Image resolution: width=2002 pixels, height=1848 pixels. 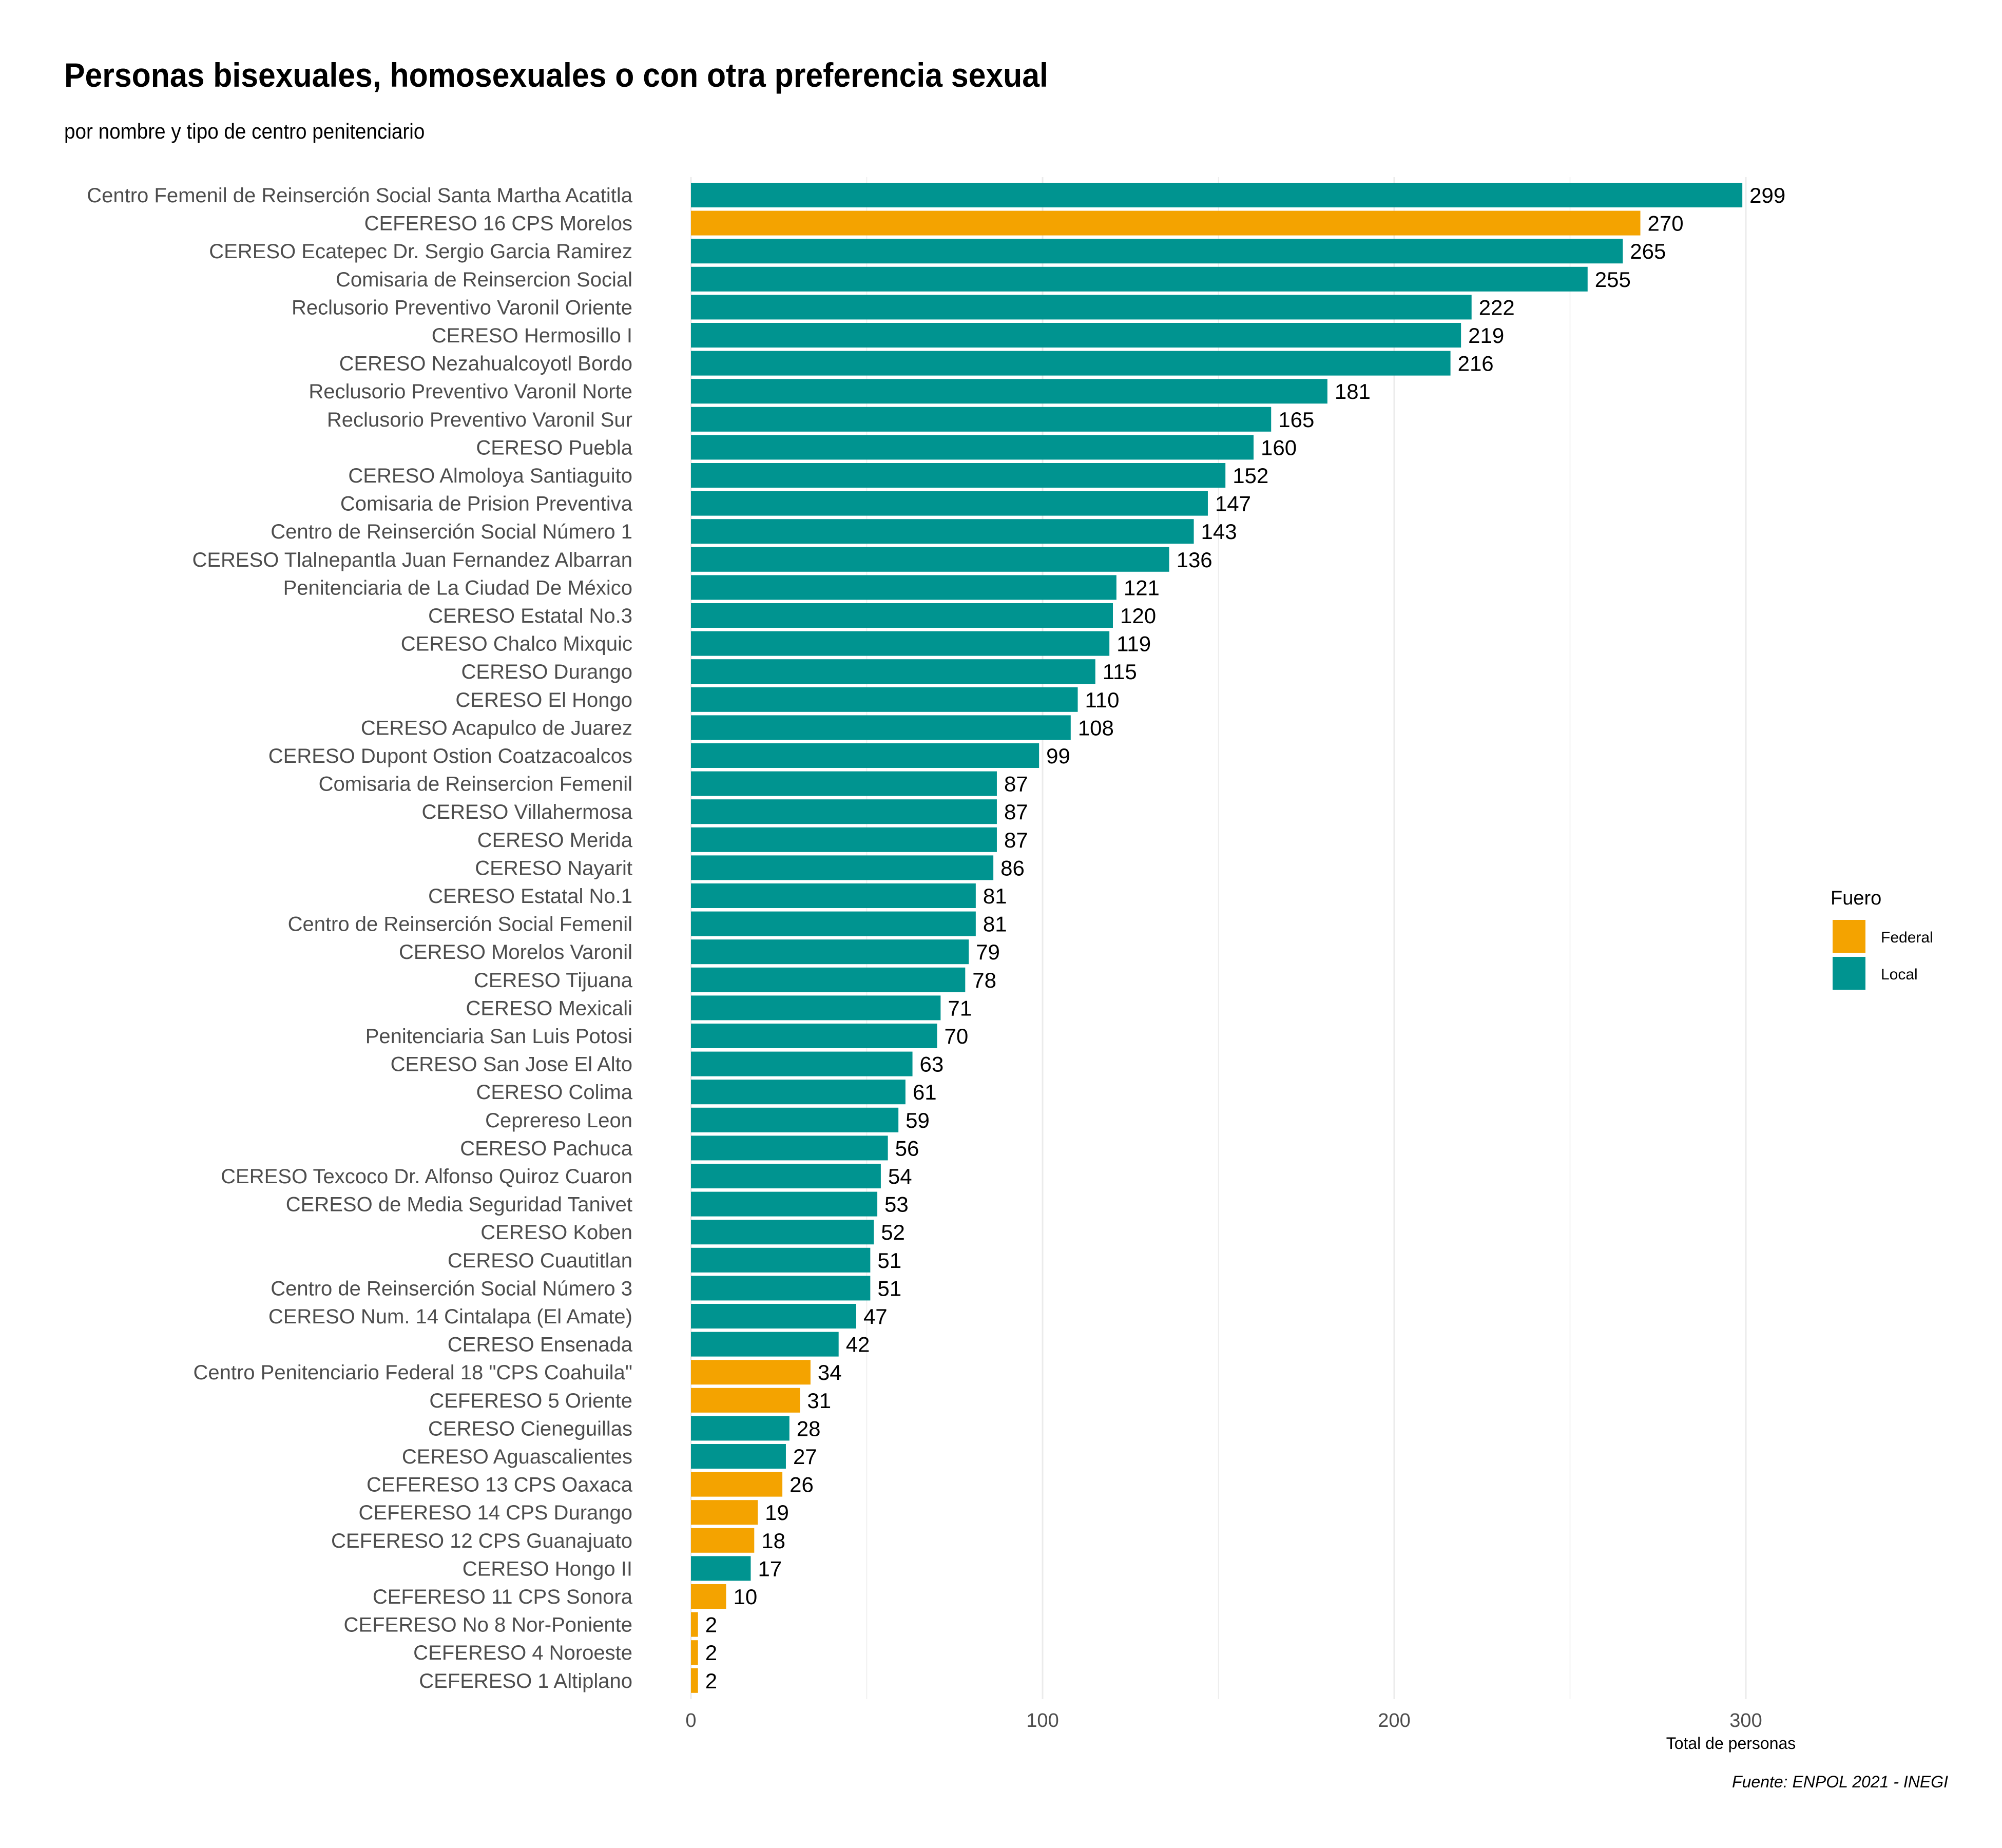 I want to click on category-label: CERESO Aguascalientes, so click(x=517, y=1457).